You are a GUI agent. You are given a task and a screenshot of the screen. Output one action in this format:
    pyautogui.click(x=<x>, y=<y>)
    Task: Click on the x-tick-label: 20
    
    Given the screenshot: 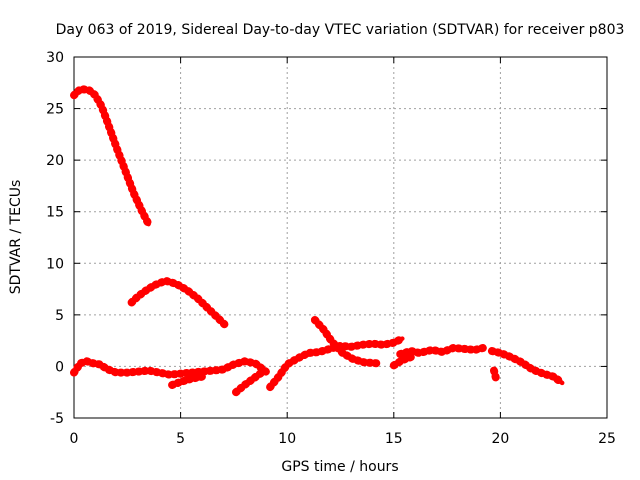 What is the action you would take?
    pyautogui.click(x=500, y=439)
    